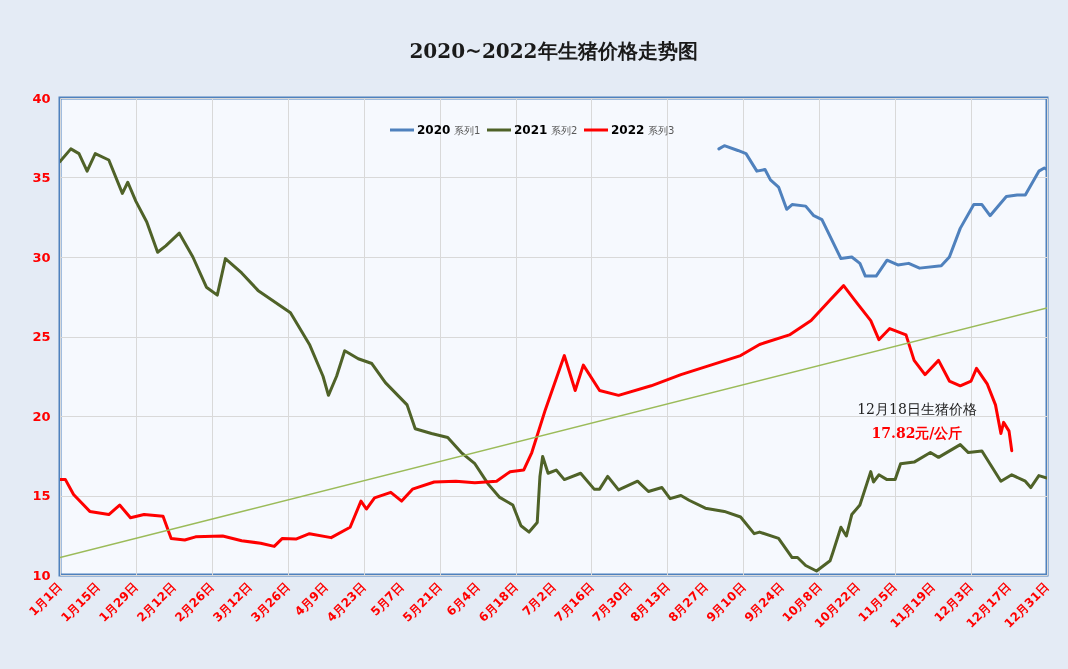 This screenshot has width=1068, height=669. I want to click on y-tick-label: 35, so click(41, 177).